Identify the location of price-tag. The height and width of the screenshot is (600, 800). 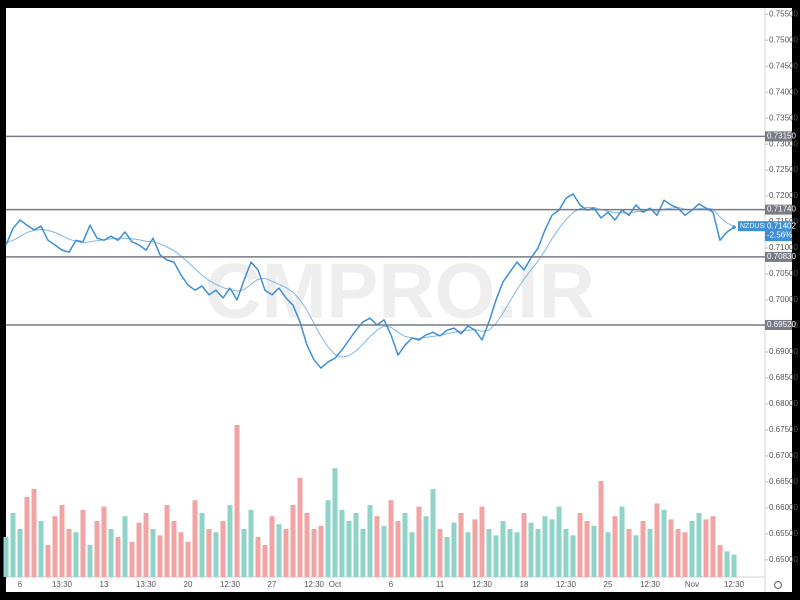
(778, 231).